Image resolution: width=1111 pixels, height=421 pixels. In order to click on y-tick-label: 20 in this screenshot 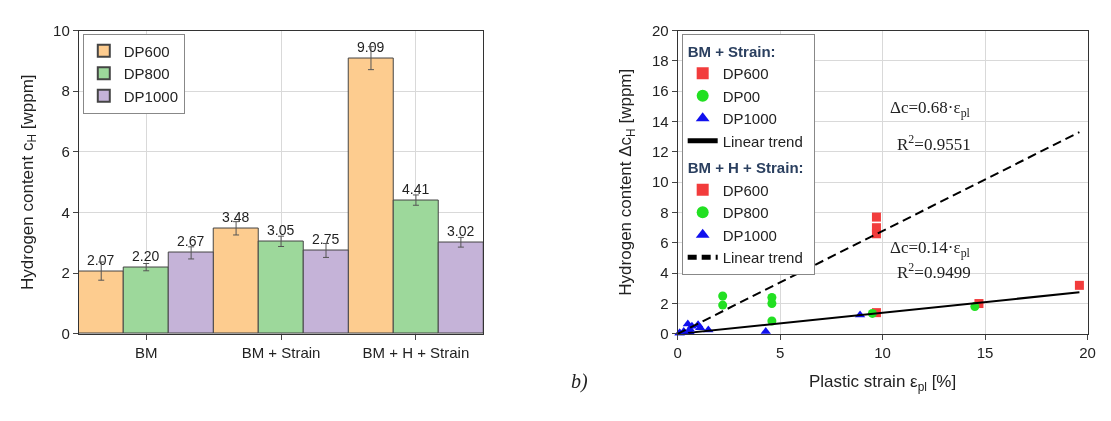, I will do `click(660, 30)`.